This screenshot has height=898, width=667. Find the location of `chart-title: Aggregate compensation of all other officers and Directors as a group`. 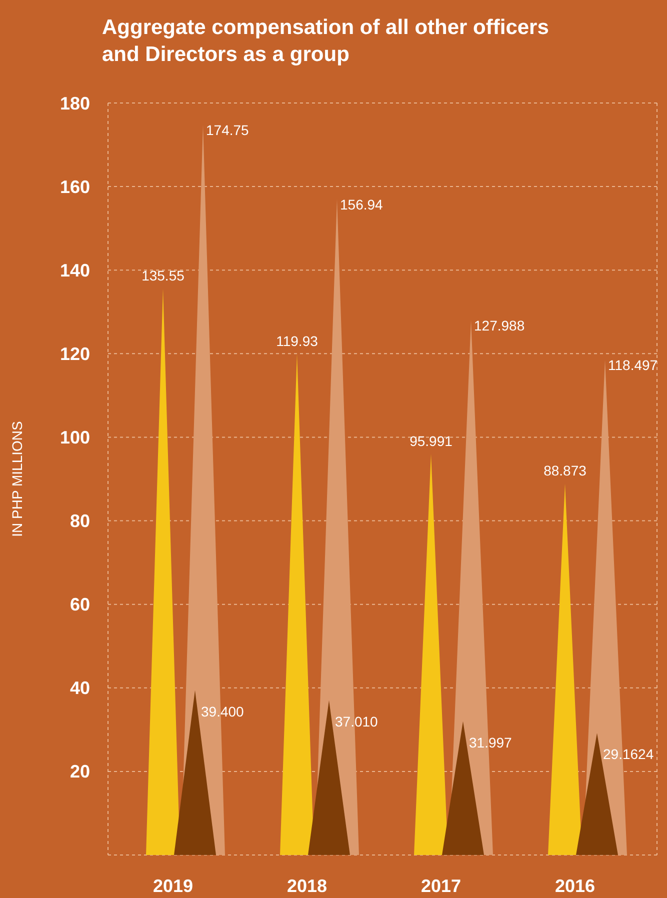

chart-title: Aggregate compensation of all other officers and Directors as a group is located at coordinates (325, 41).